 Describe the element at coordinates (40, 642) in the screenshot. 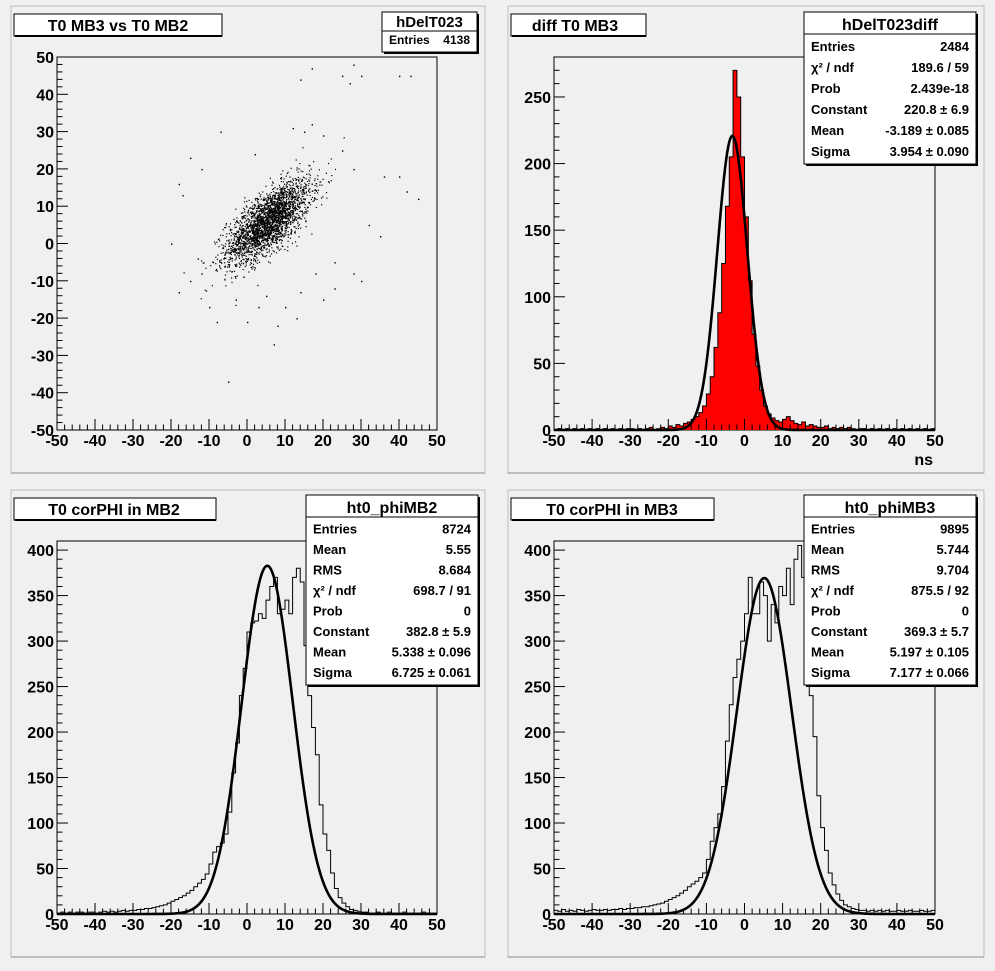

I see `y-tick-label: 300` at that location.